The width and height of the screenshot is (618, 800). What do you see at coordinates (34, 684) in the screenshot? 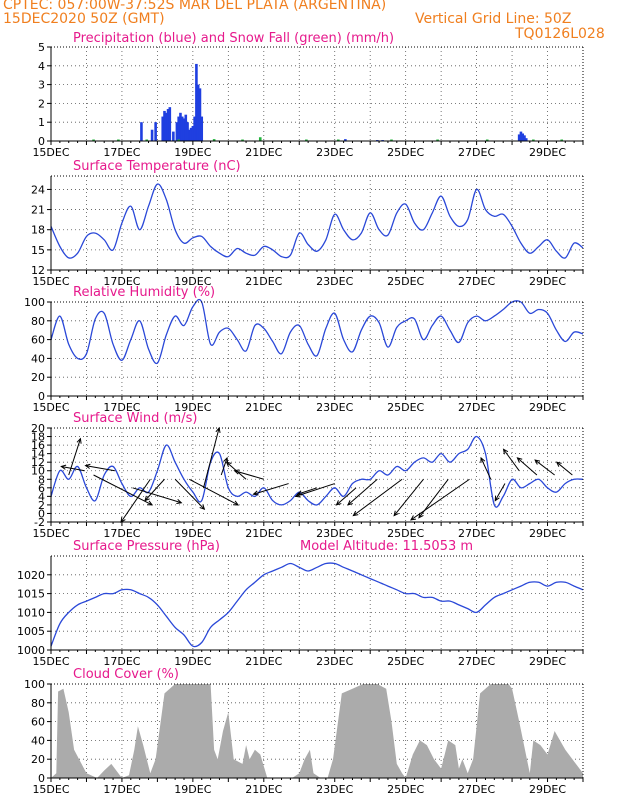
I see `y-tick-label: 100` at bounding box center [34, 684].